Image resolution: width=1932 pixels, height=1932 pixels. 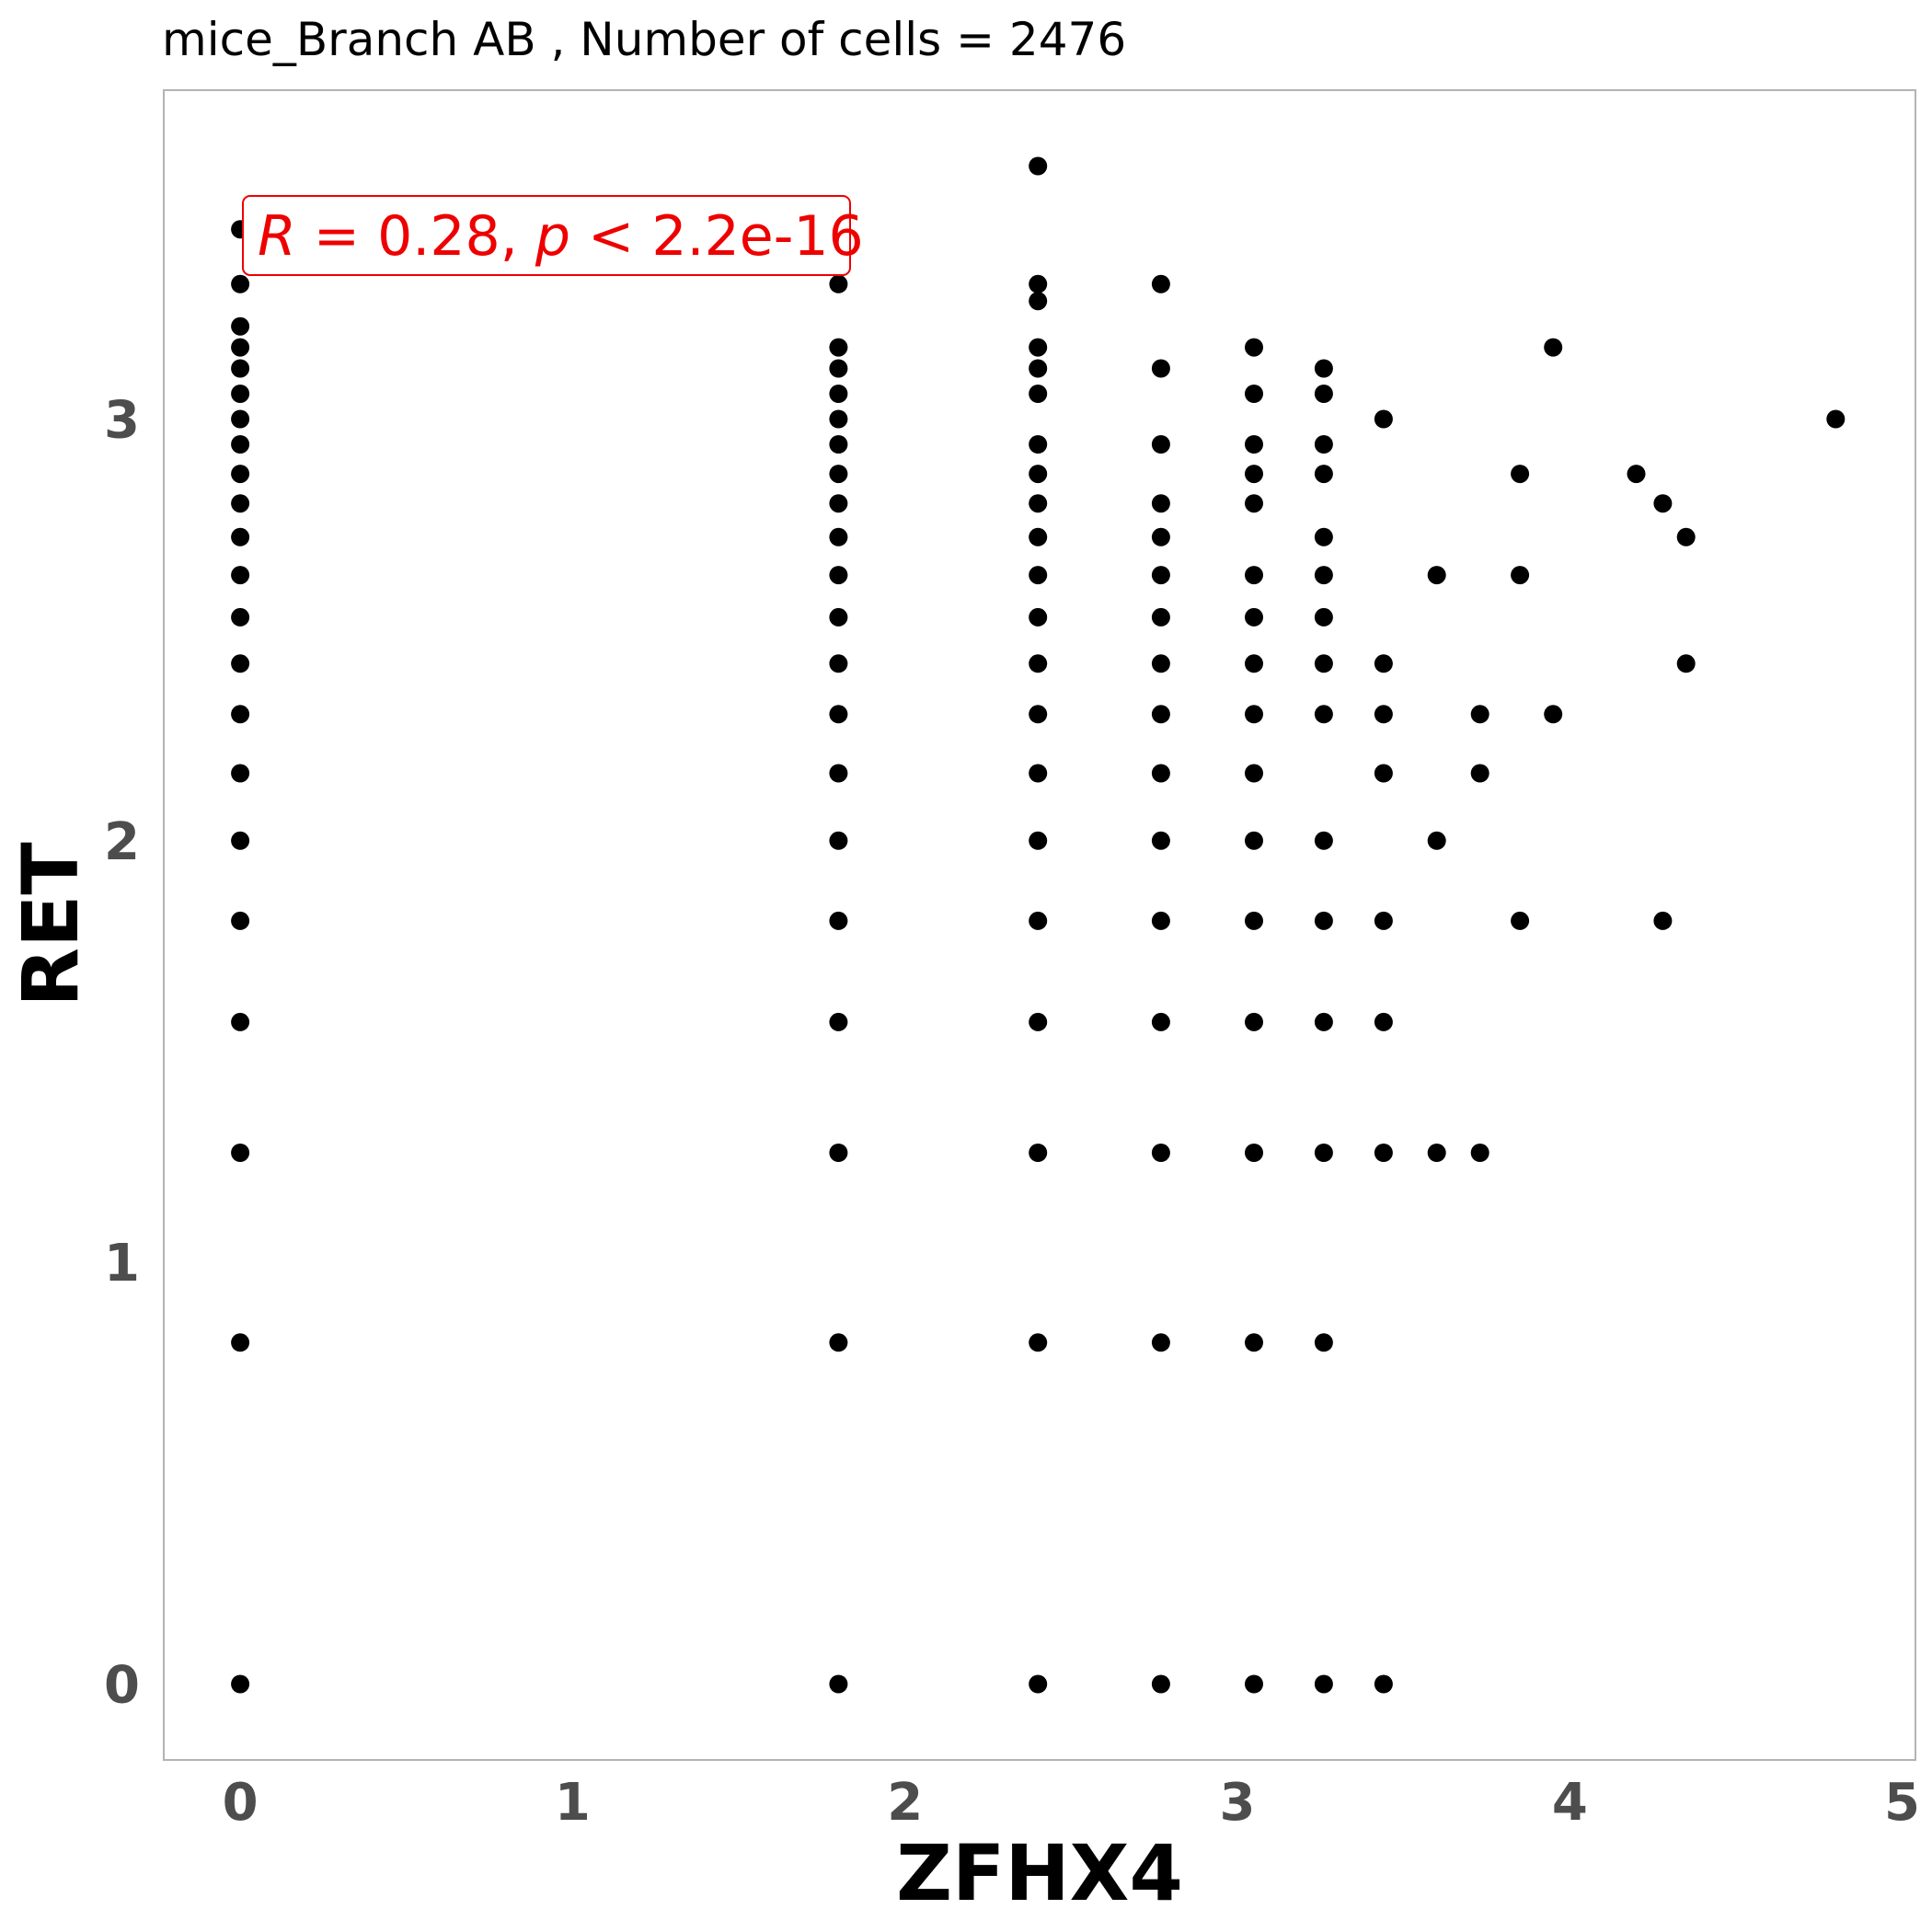 I want to click on y-tick-label: 3, so click(x=122, y=421).